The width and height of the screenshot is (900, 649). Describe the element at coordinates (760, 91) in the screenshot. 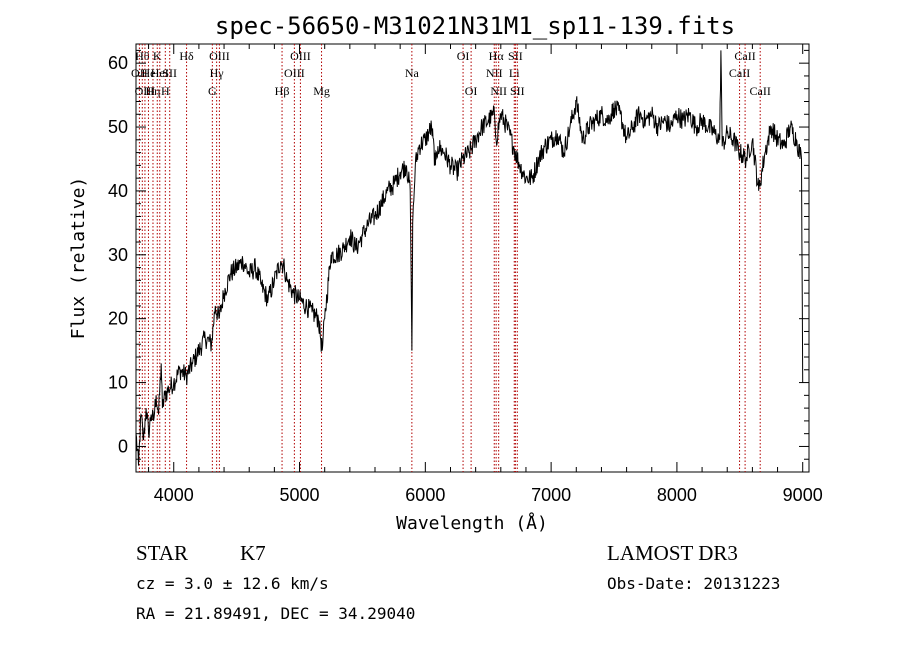

I see `line-marker-label-28: CaII` at that location.